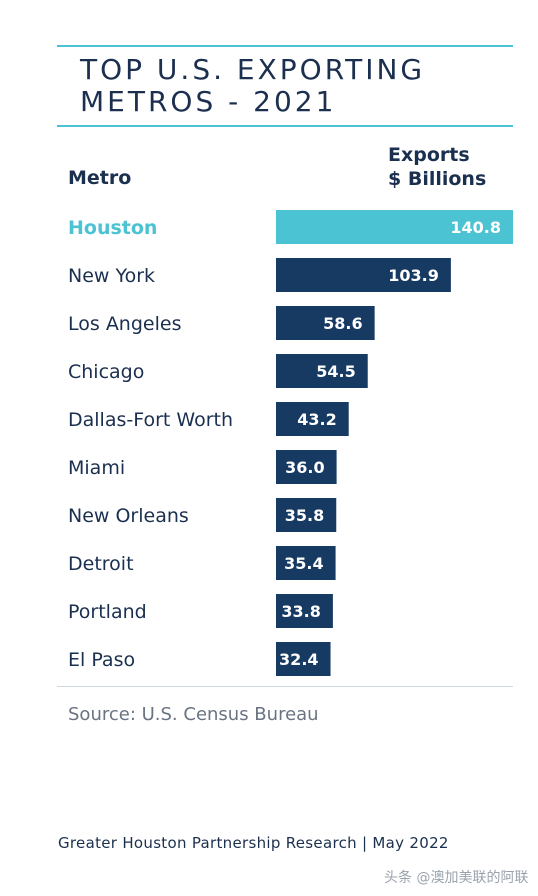 Image resolution: width=538 pixels, height=896 pixels. I want to click on category-label-miami: Miami, so click(96, 468).